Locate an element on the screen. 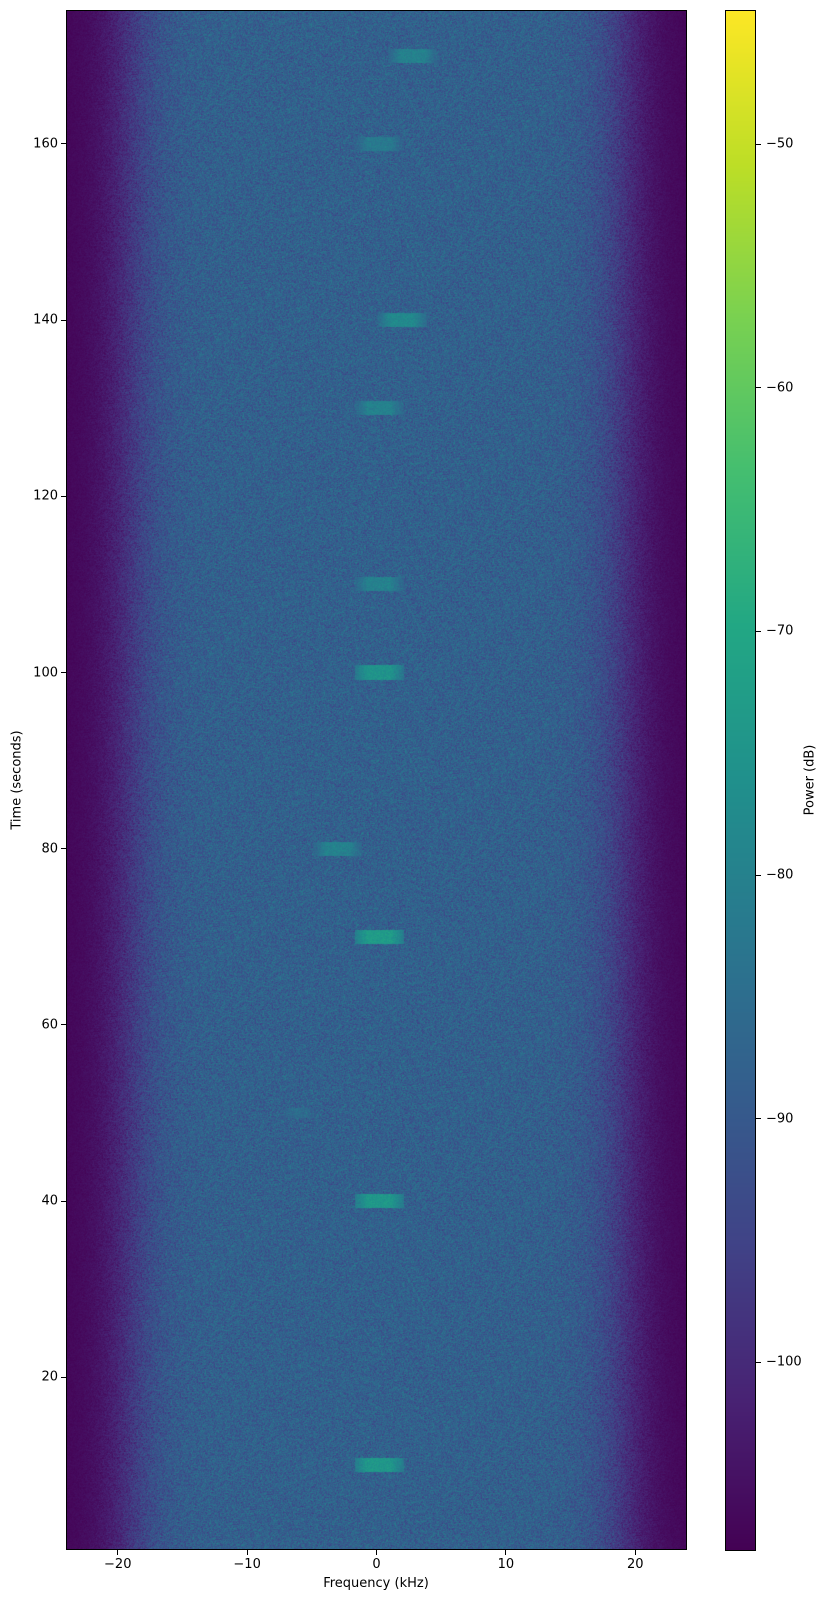 This screenshot has height=1603, width=832. y-tick-label: 60 is located at coordinates (49, 1025).